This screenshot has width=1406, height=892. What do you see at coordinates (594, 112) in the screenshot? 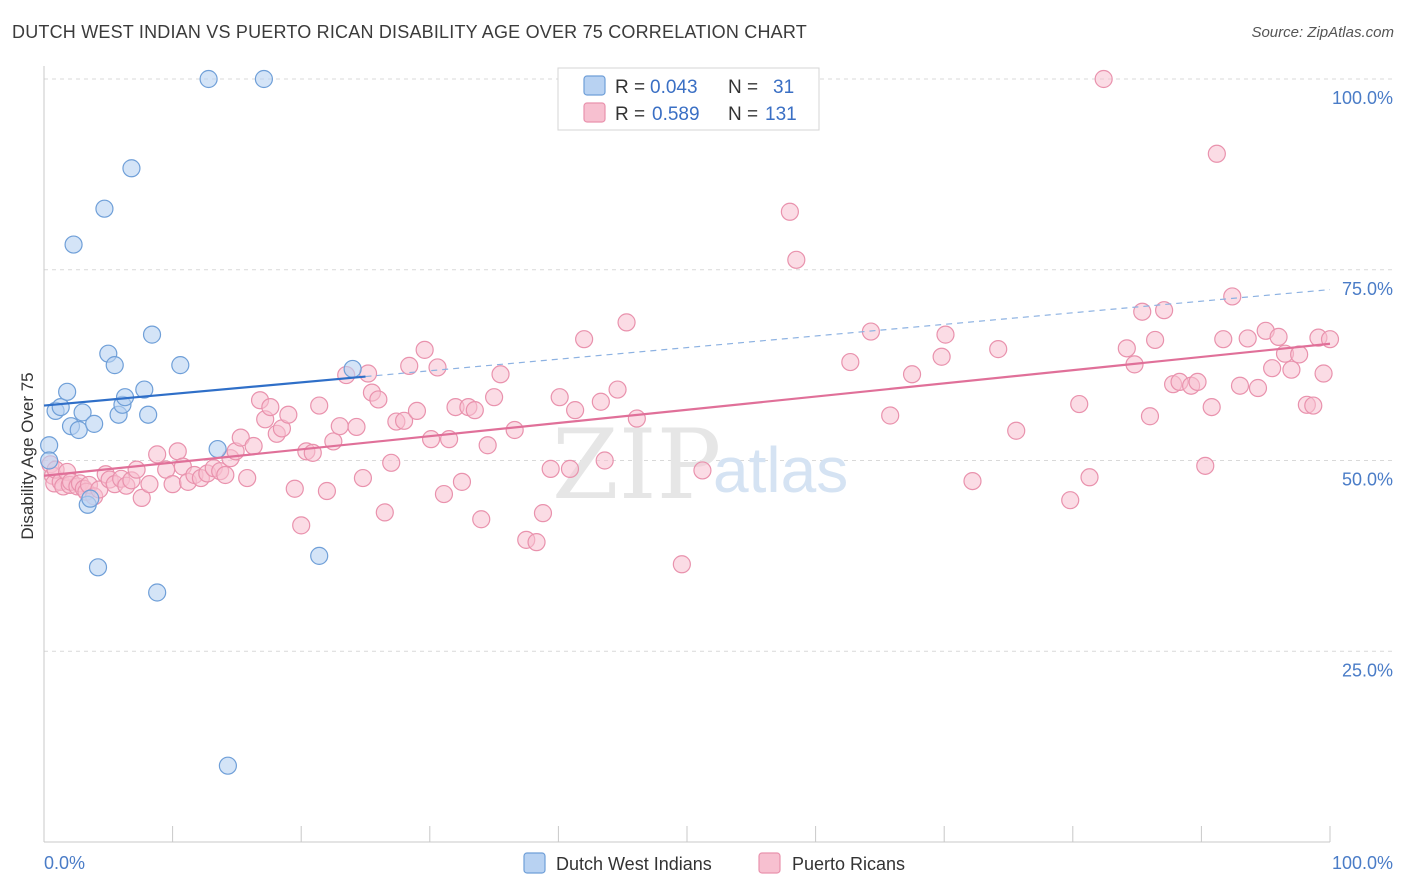
I see `legend-swatch-pink` at bounding box center [594, 112].